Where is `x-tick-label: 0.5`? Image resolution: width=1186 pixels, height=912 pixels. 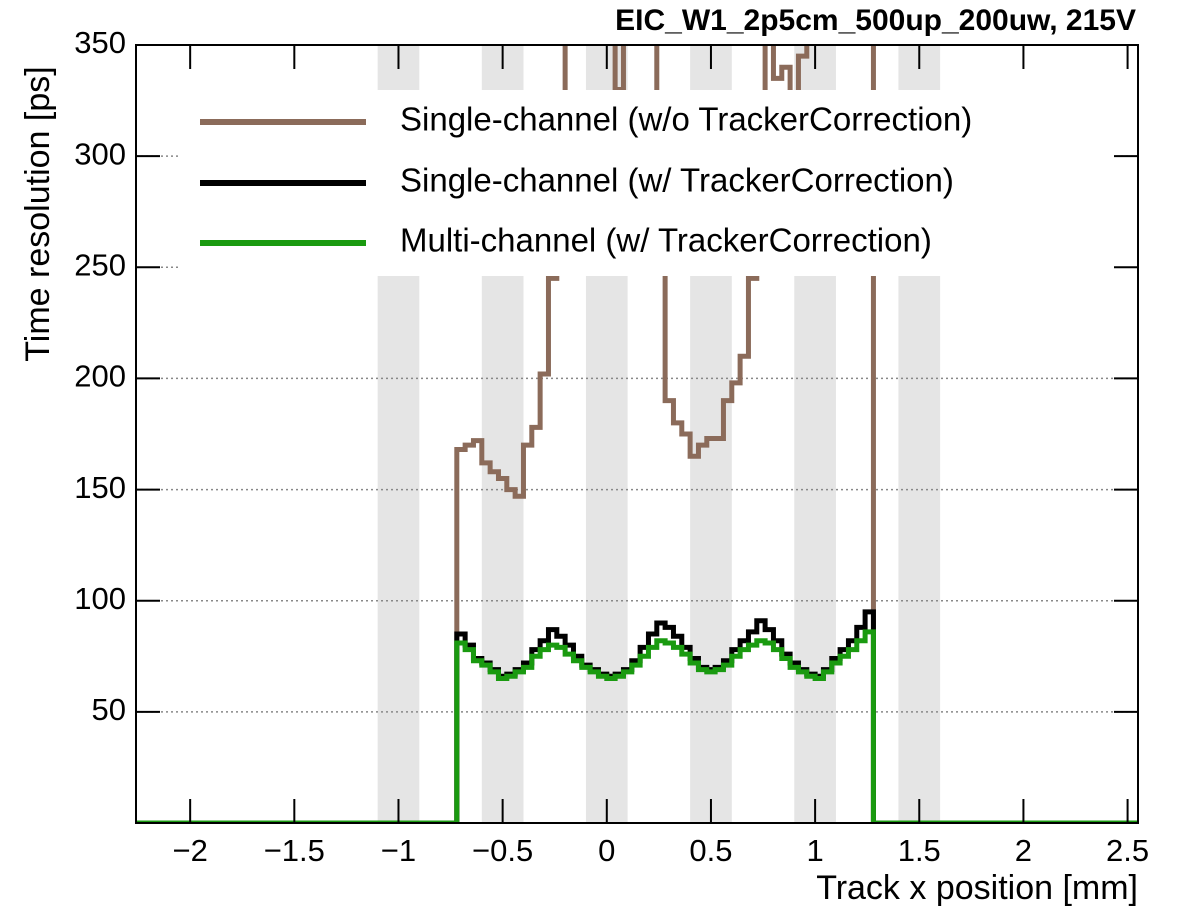 x-tick-label: 0.5 is located at coordinates (710, 850).